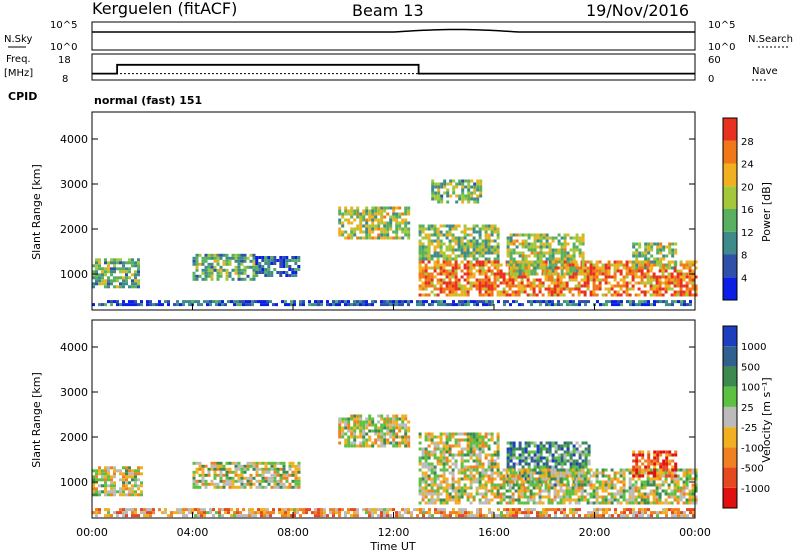  What do you see at coordinates (744, 278) in the screenshot?
I see `colorbar-tick-label: 4` at bounding box center [744, 278].